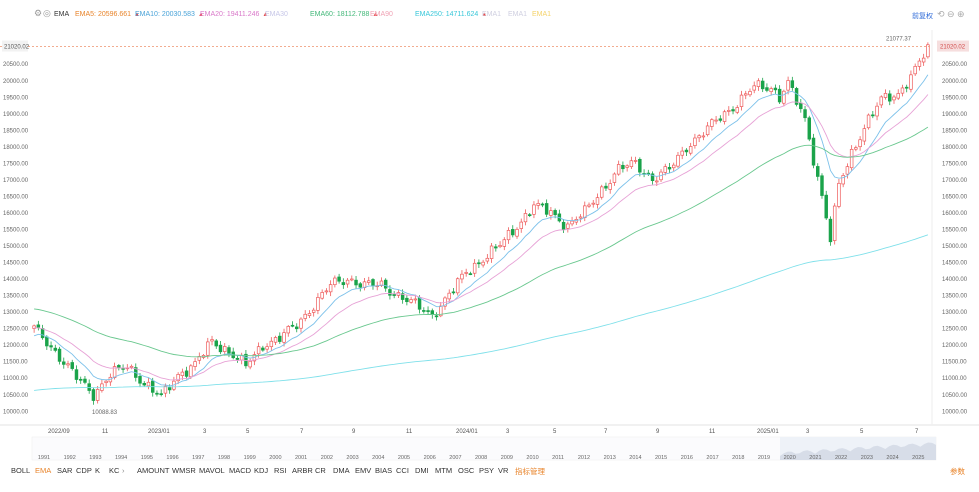  What do you see at coordinates (841, 458) in the screenshot?
I see `overview-year-label: 2022` at bounding box center [841, 458].